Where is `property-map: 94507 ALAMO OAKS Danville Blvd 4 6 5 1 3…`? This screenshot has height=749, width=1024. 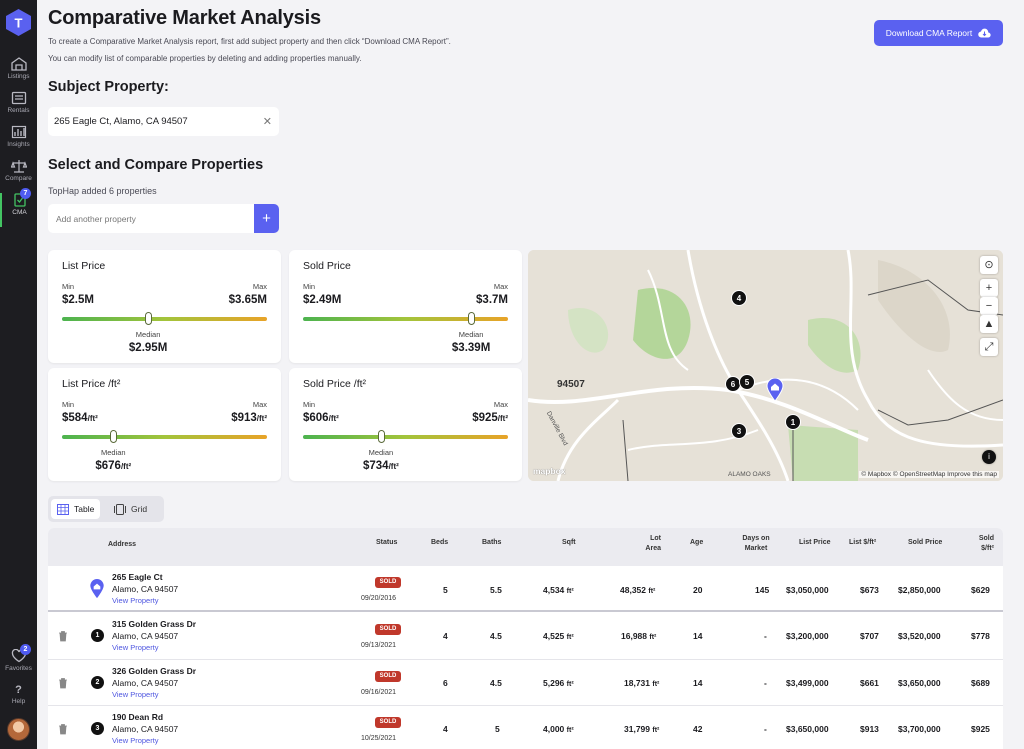
property-map: 94507 ALAMO OAKS Danville Blvd 4 6 5 1 3… is located at coordinates (765, 365).